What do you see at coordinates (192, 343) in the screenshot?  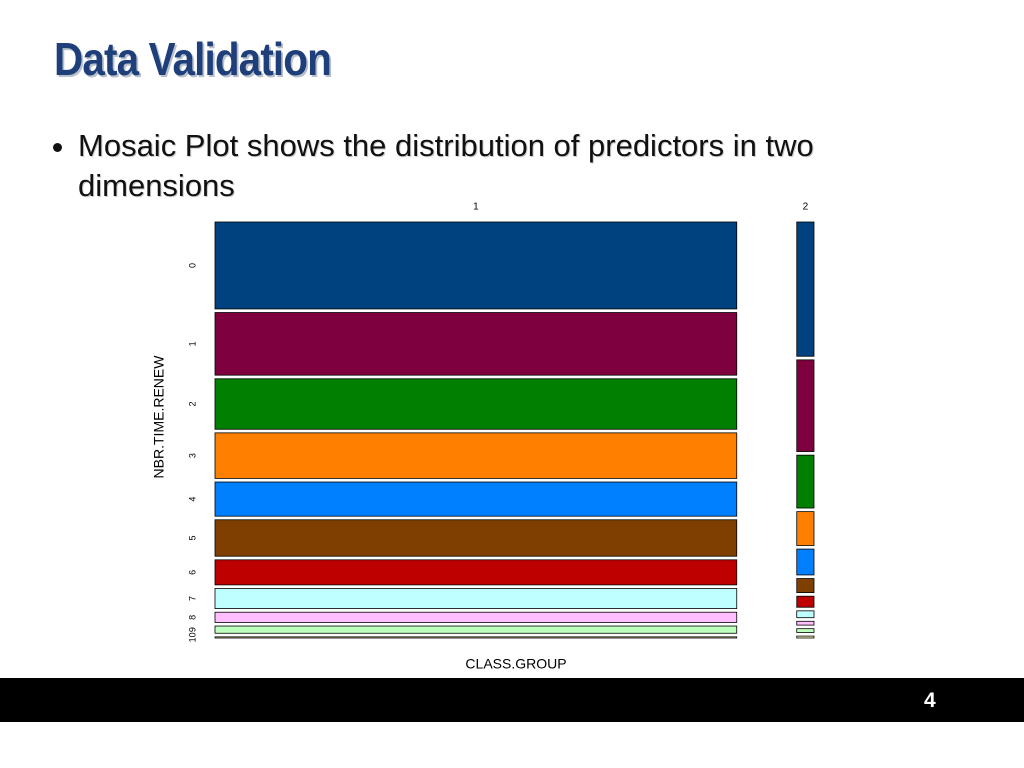 I see `row-label: 1` at bounding box center [192, 343].